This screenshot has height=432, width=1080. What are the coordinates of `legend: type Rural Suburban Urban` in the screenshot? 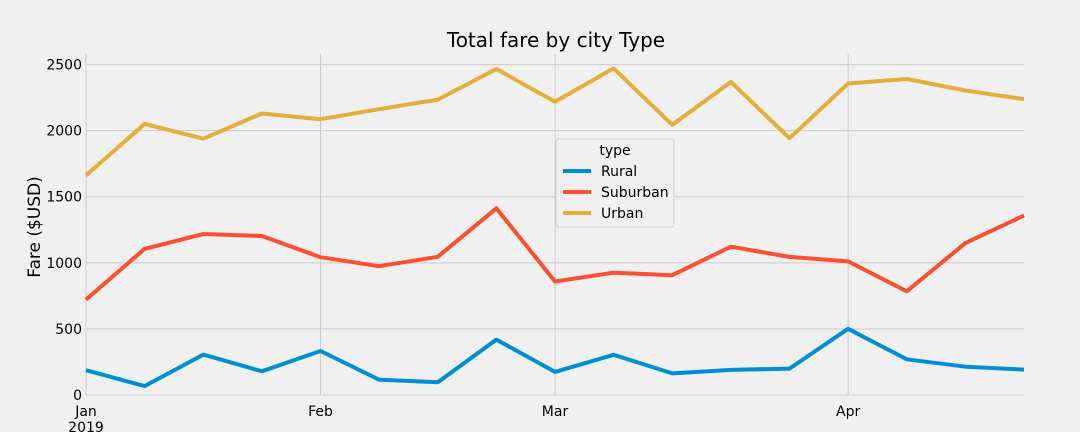 It's located at (615, 183).